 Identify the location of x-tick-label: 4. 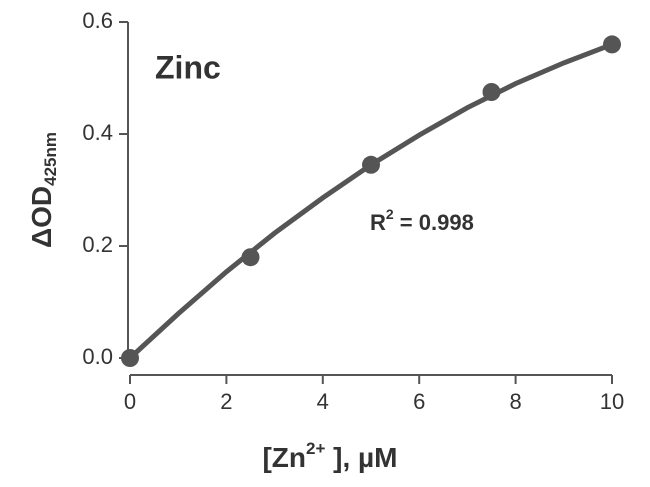
(323, 401).